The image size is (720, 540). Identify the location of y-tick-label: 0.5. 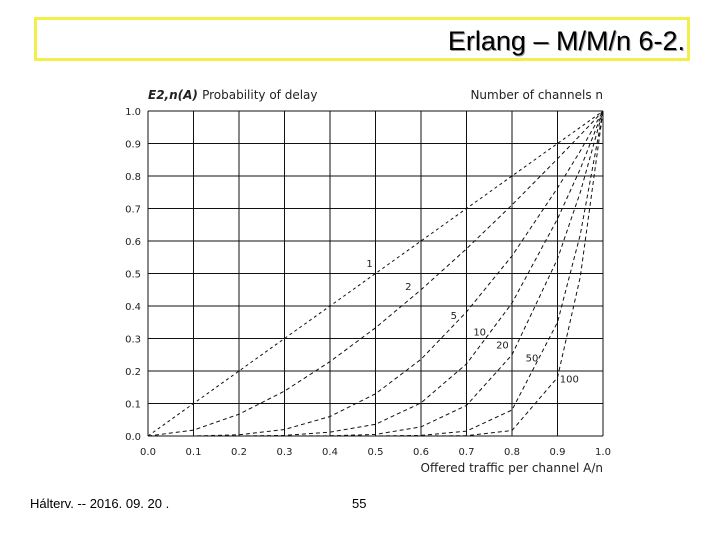
(133, 275).